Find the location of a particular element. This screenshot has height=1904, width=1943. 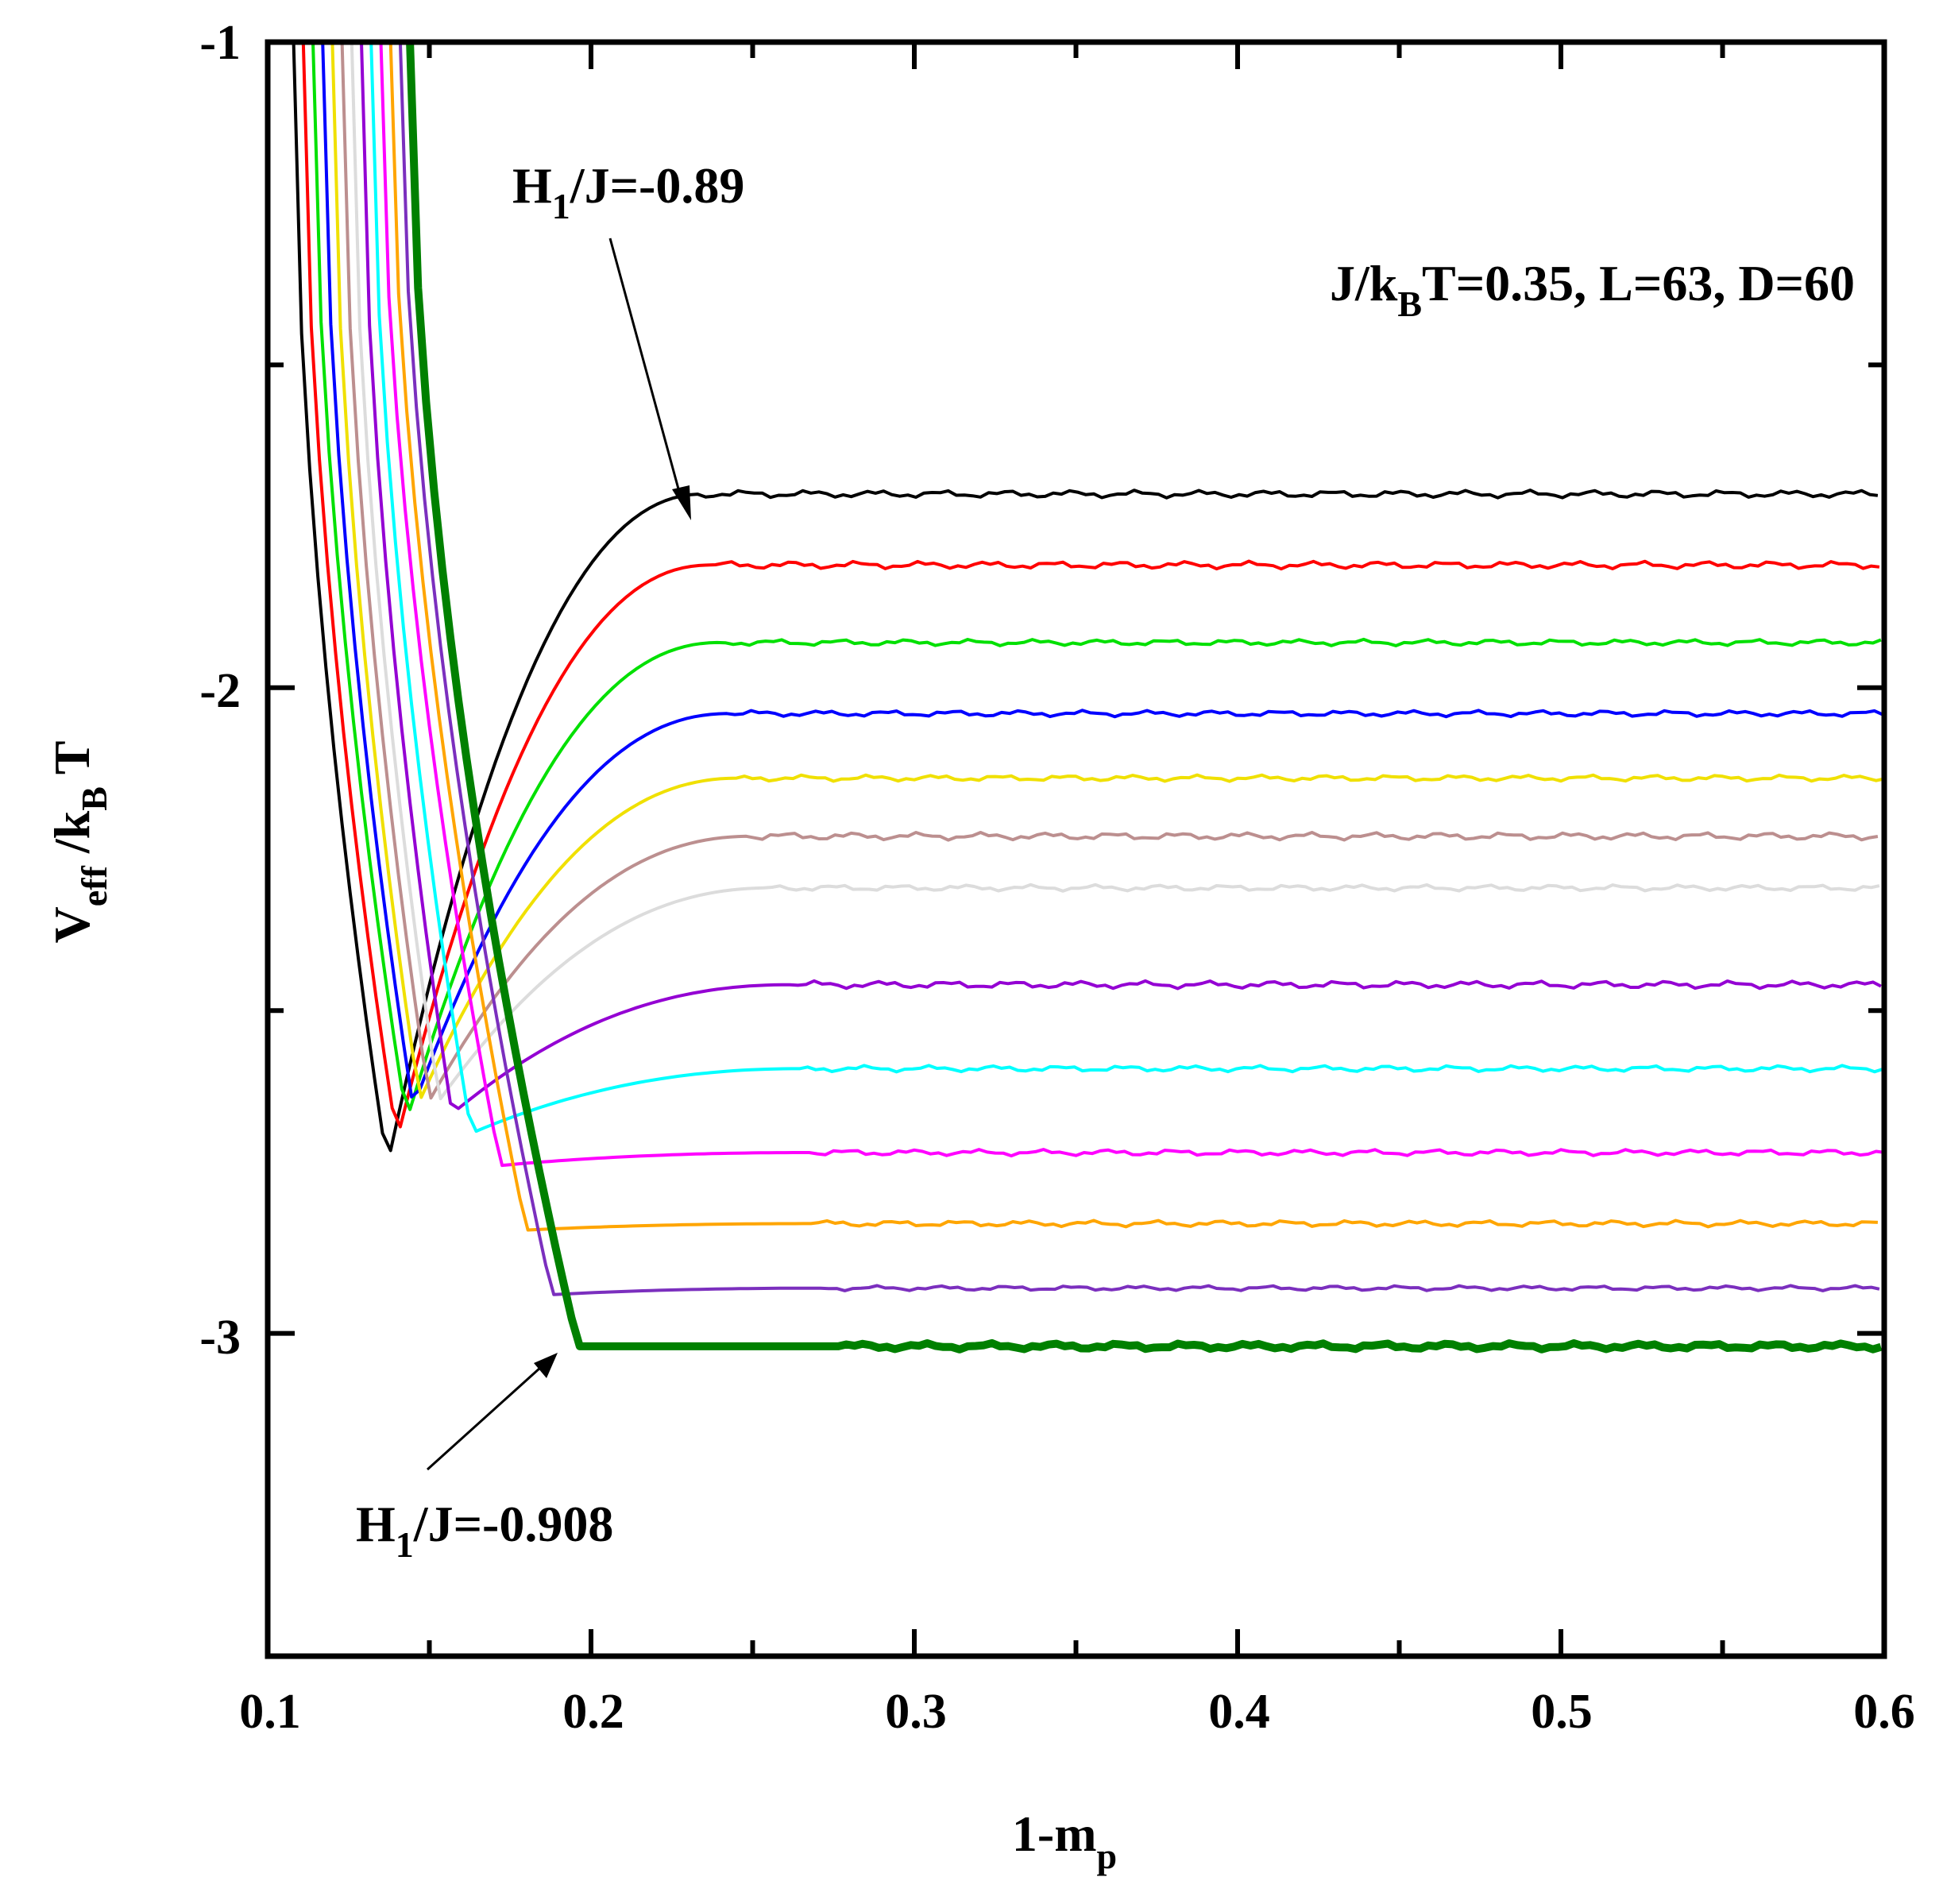

x-tick-label: 0.6 is located at coordinates (1884, 1712).